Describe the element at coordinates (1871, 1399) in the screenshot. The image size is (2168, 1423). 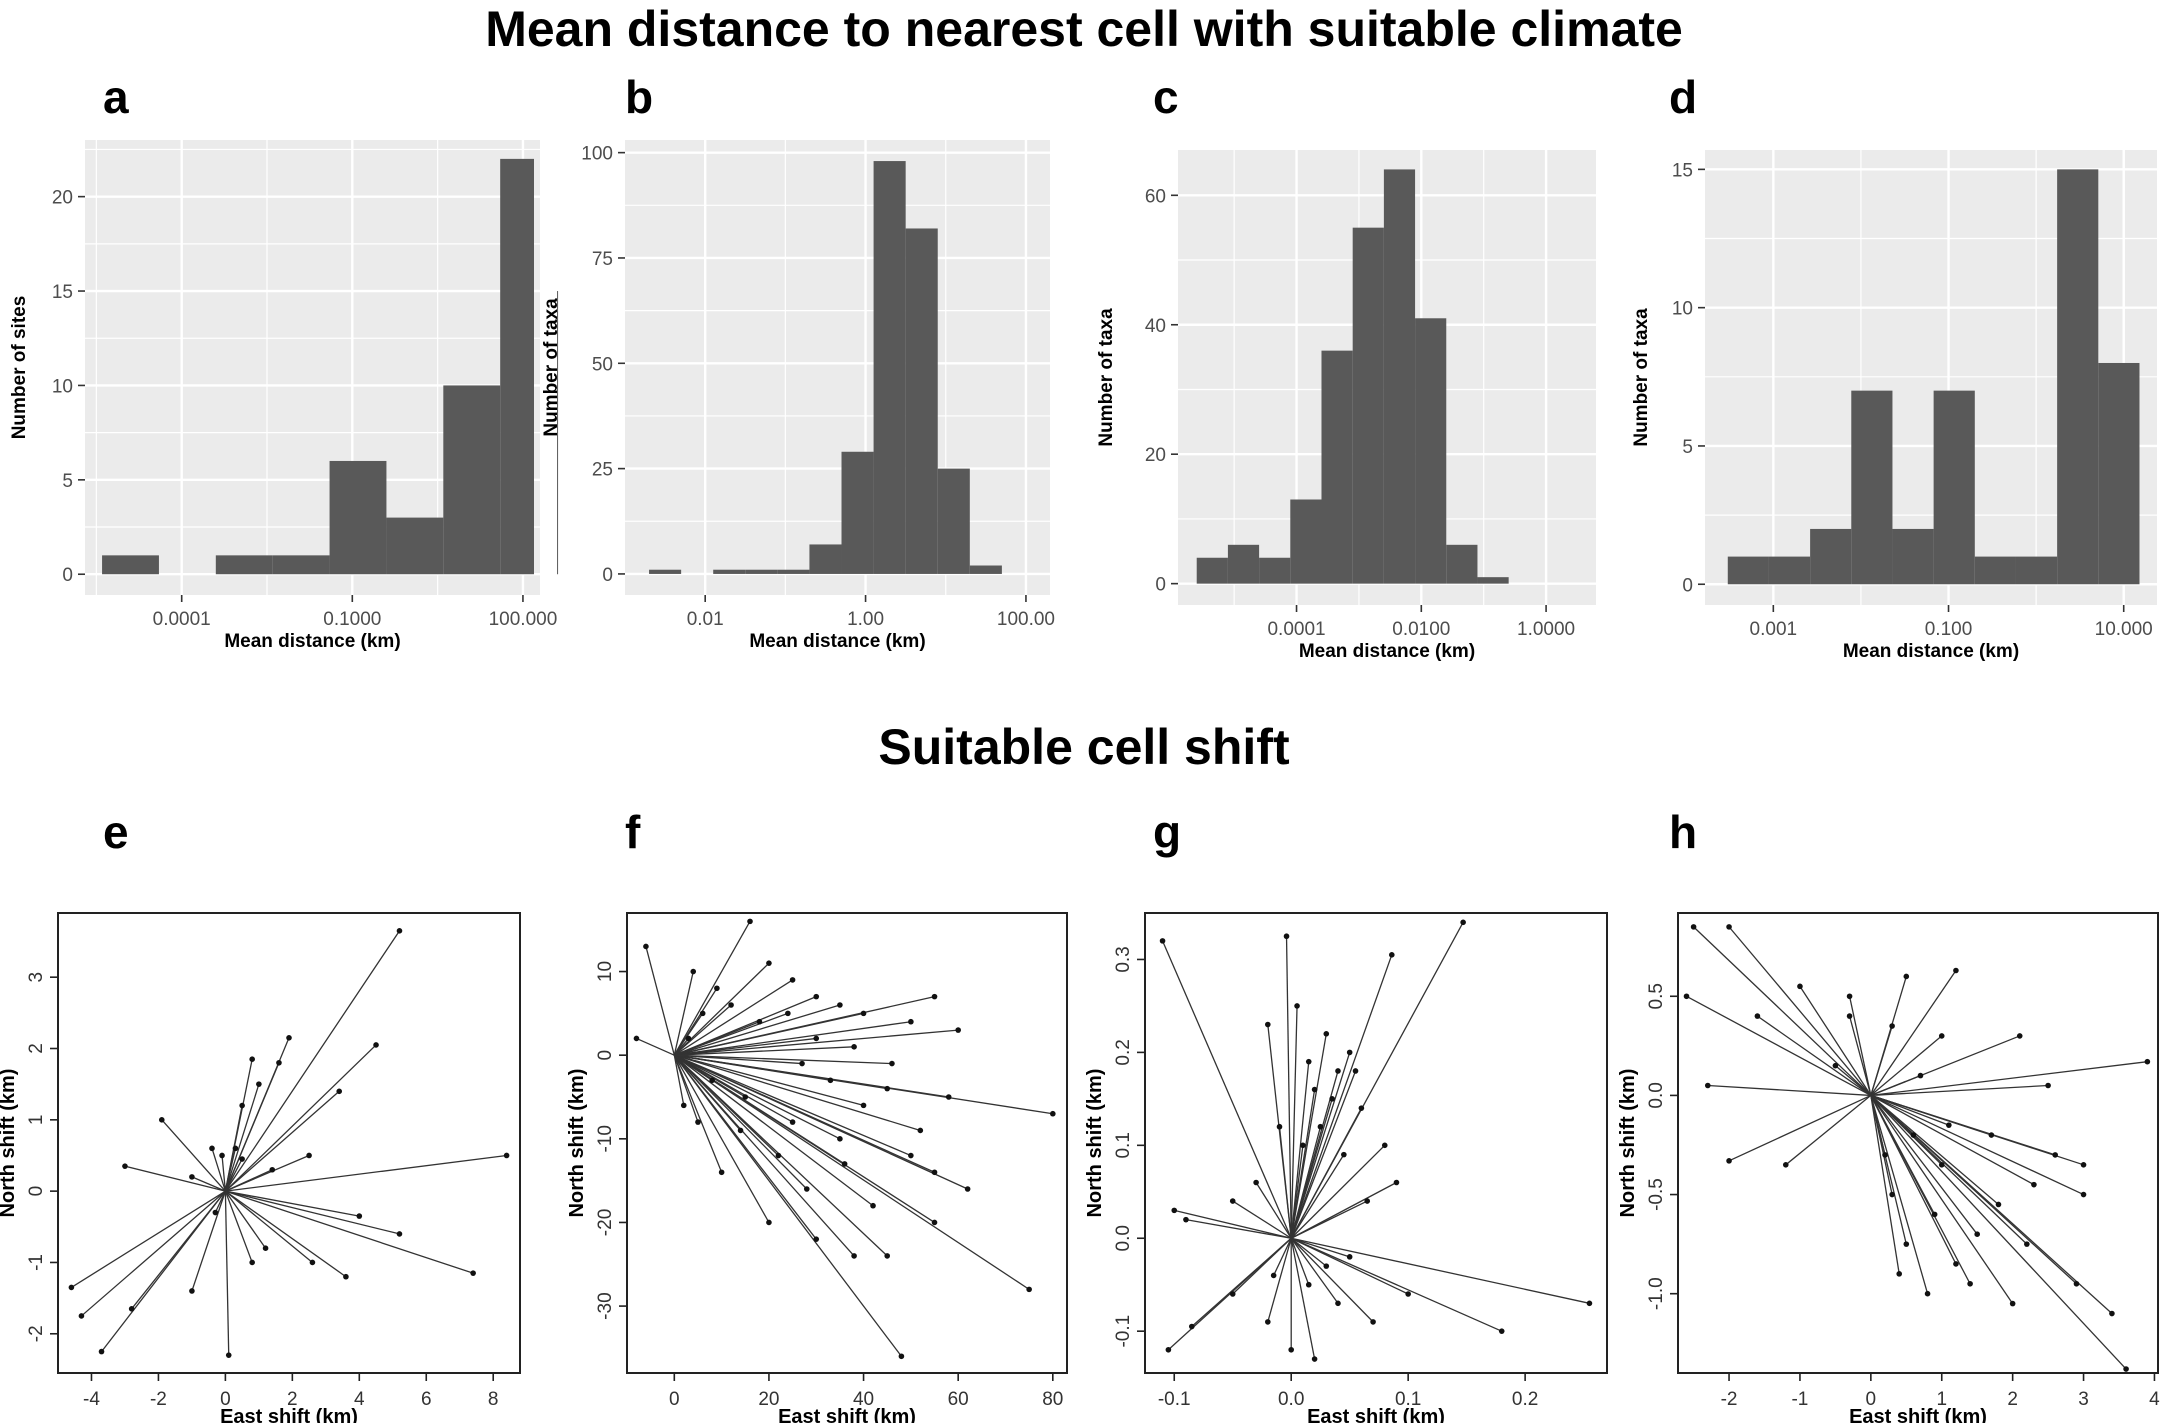
I see `x-tick-label: 0` at that location.